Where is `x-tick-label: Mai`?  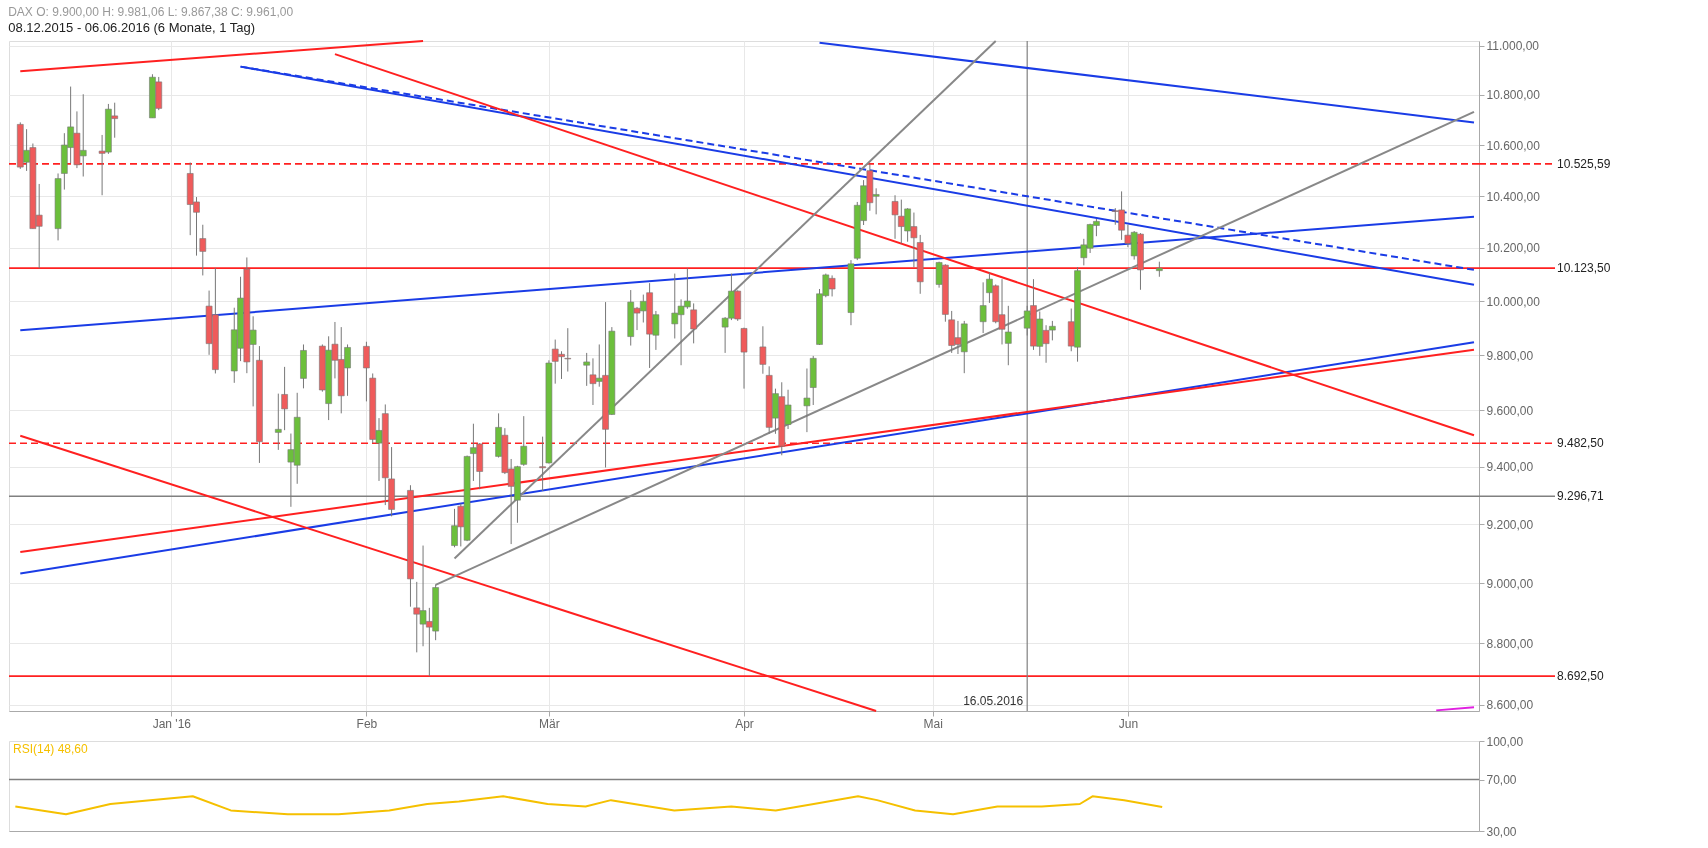 x-tick-label: Mai is located at coordinates (933, 723).